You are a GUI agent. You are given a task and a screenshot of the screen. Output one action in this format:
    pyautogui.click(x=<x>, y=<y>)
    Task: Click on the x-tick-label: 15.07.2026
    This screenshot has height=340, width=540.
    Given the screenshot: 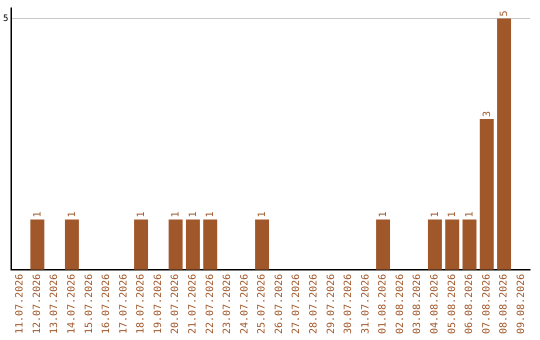 What is the action you would take?
    pyautogui.click(x=89, y=304)
    